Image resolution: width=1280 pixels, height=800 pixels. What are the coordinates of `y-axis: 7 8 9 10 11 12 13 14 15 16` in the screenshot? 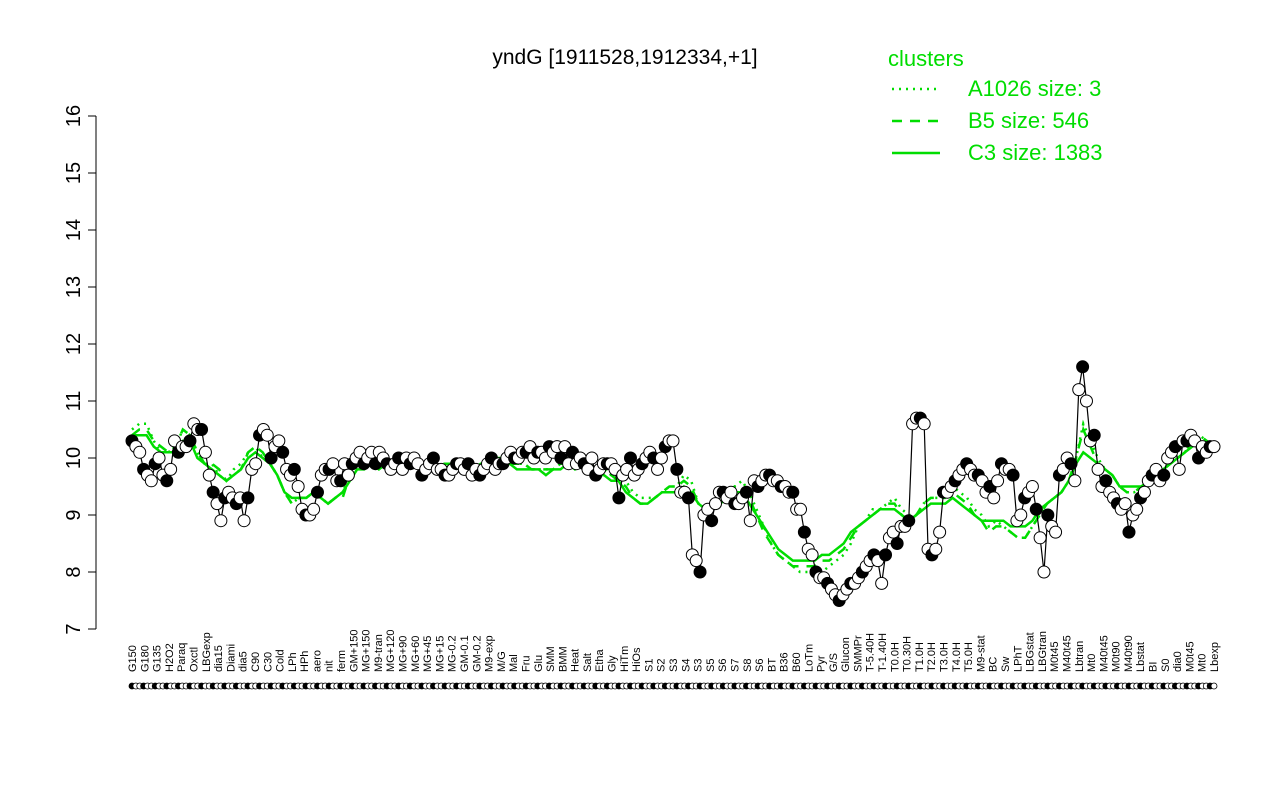 It's located at (80, 370).